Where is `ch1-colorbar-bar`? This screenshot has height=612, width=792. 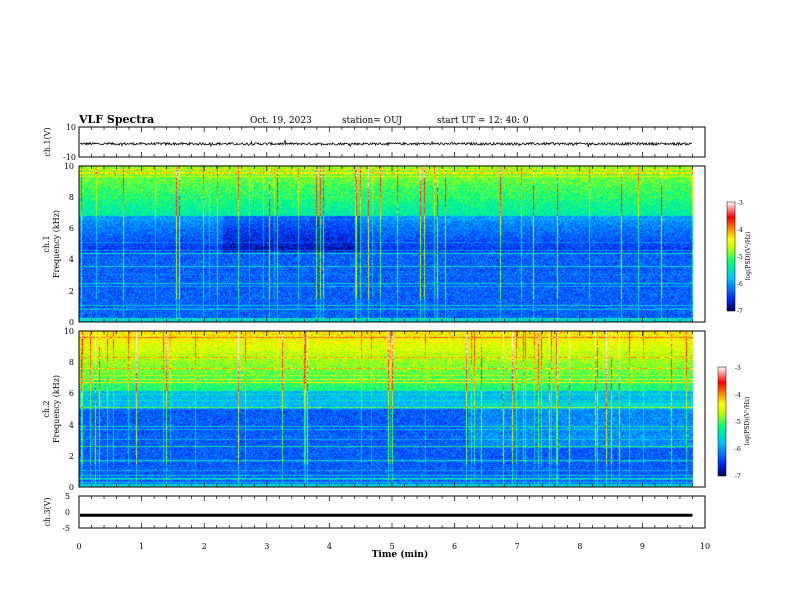 ch1-colorbar-bar is located at coordinates (731, 256).